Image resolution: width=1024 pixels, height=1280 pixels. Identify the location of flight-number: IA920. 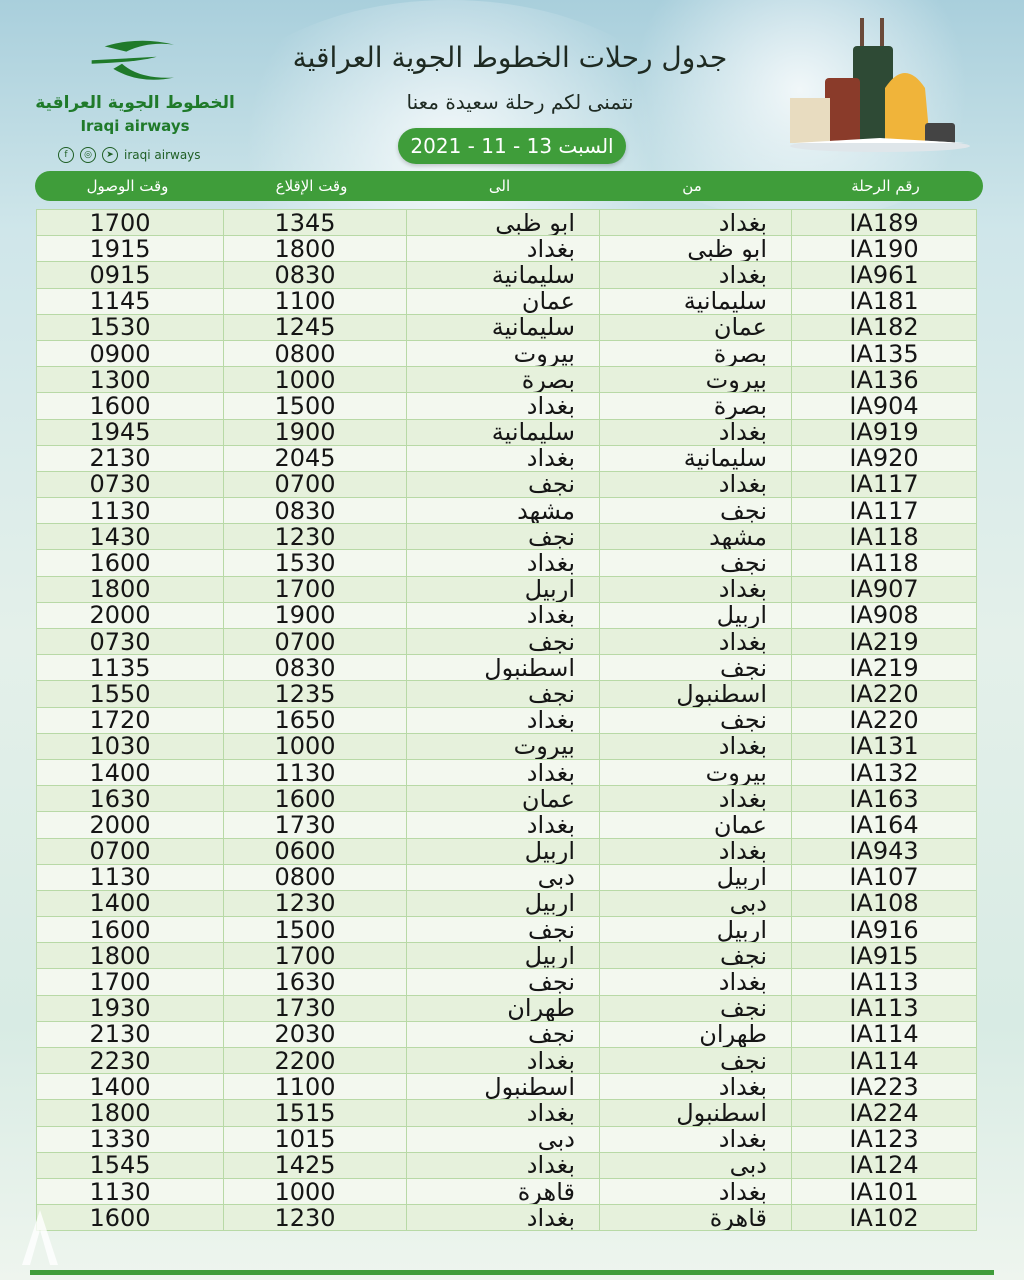
(884, 458).